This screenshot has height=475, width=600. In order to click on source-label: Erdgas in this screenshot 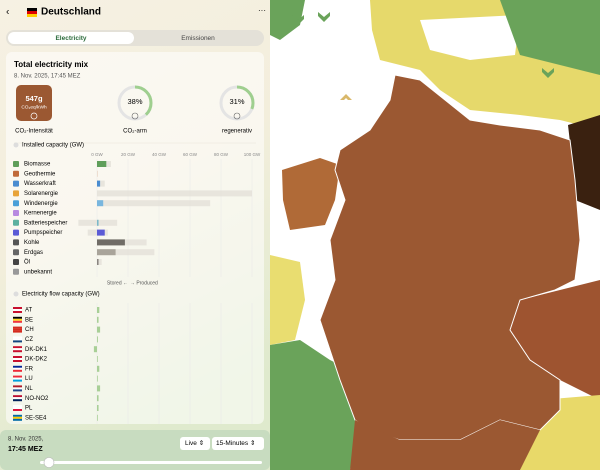, I will do `click(33, 253)`.